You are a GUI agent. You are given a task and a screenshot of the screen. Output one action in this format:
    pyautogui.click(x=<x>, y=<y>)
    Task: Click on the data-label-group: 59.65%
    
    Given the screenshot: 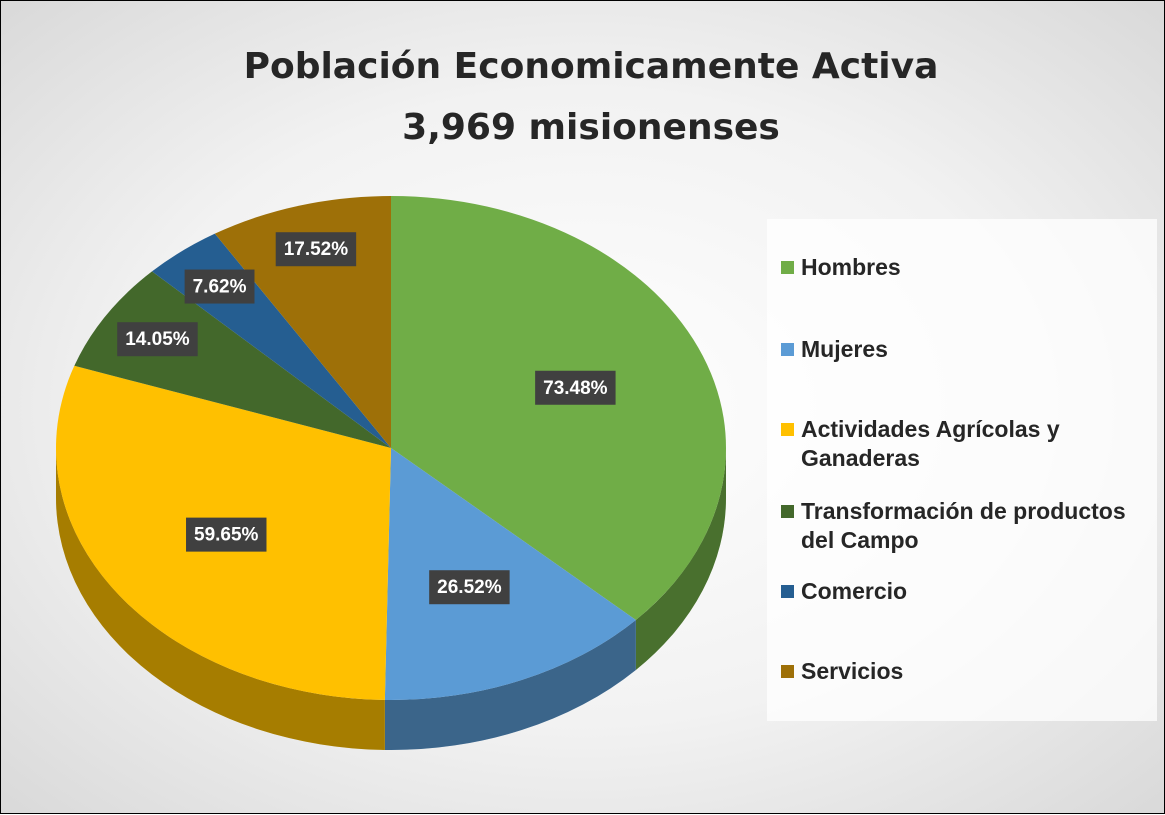 What is the action you would take?
    pyautogui.click(x=226, y=534)
    